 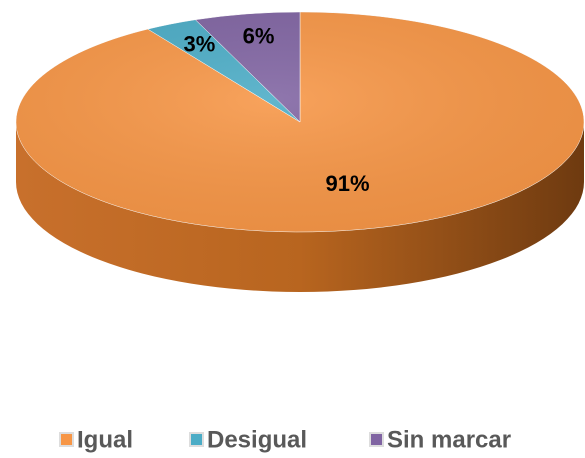 I want to click on legend-label: Sin marcar, so click(x=449, y=439).